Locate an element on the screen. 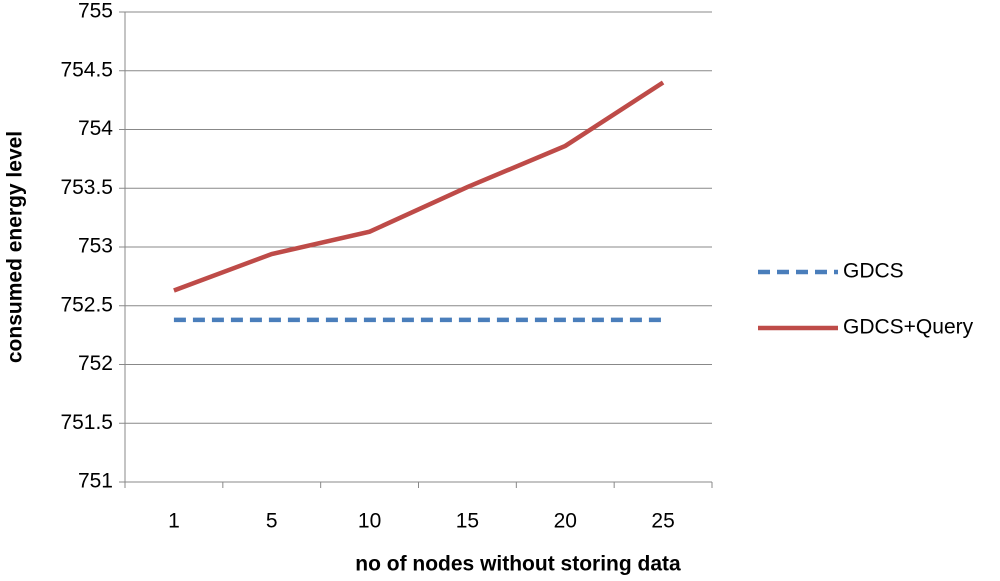 This screenshot has width=1000, height=581. y-tick-label: 755 is located at coordinates (95, 11).